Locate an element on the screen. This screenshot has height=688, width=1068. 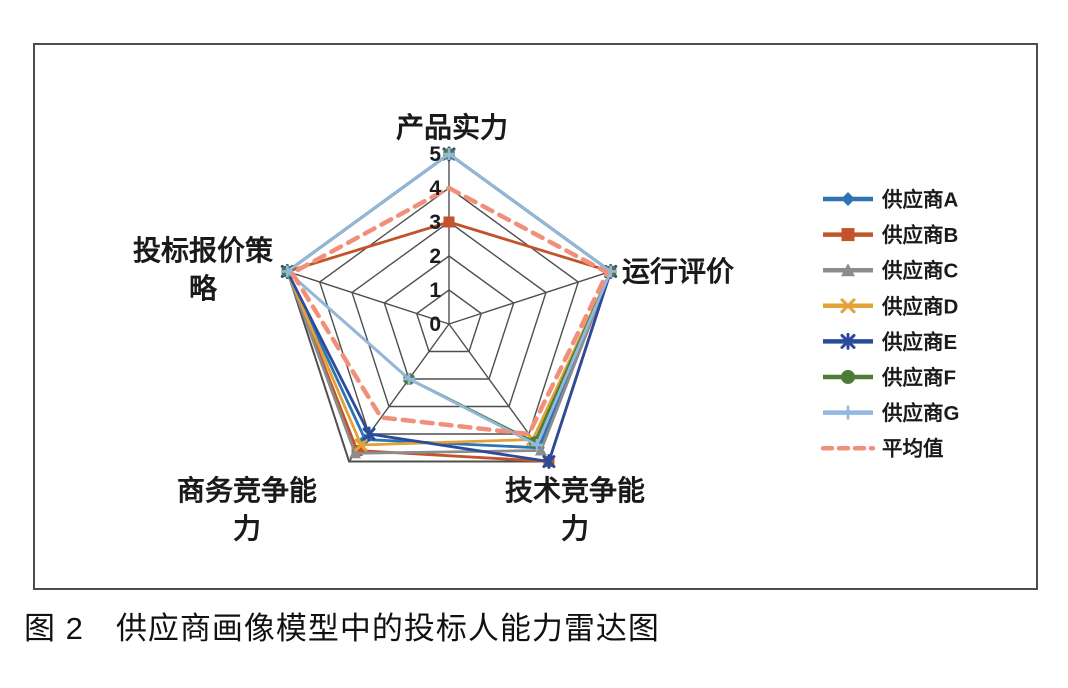
tick-label-3: 3 is located at coordinates (435, 222).